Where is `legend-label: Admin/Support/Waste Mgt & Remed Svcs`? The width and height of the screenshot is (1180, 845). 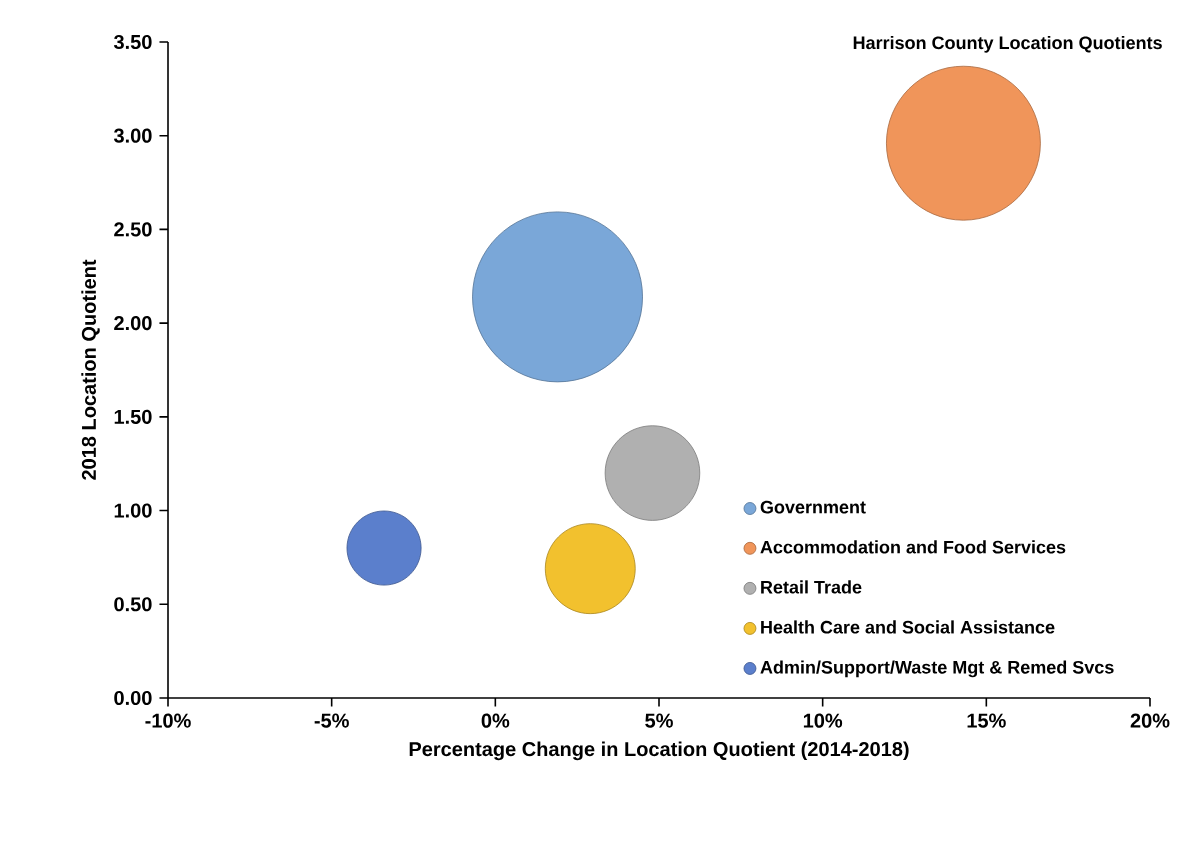
legend-label: Admin/Support/Waste Mgt & Remed Svcs is located at coordinates (937, 669).